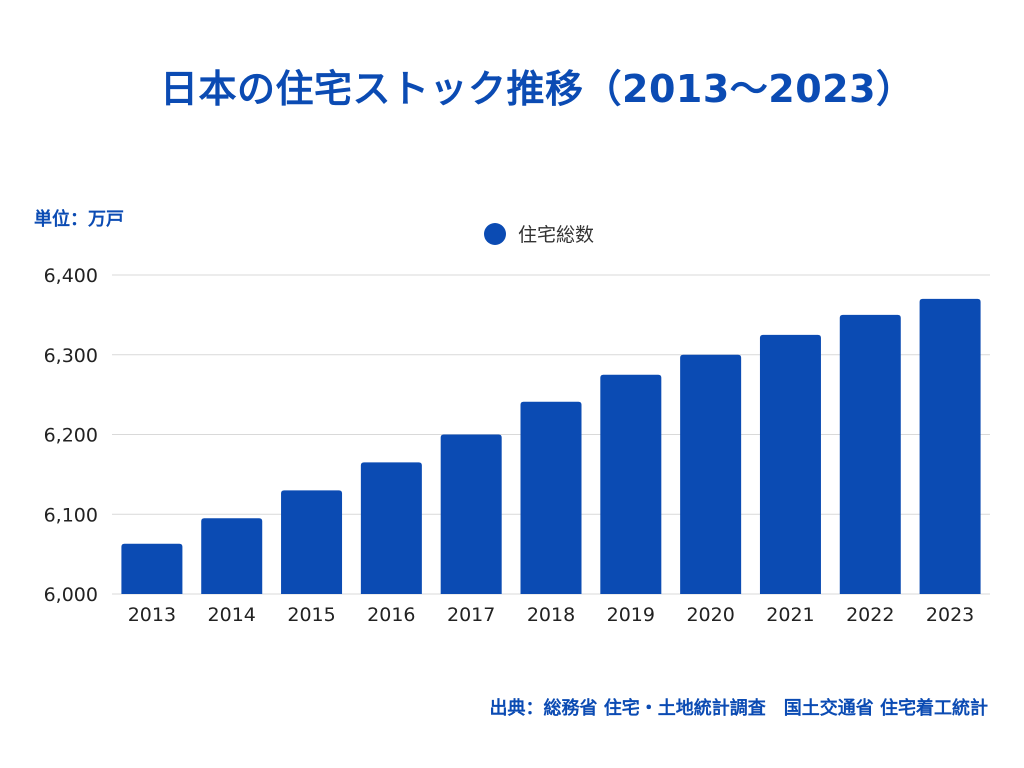  Describe the element at coordinates (551, 497) in the screenshot. I see `bar-2018` at that location.